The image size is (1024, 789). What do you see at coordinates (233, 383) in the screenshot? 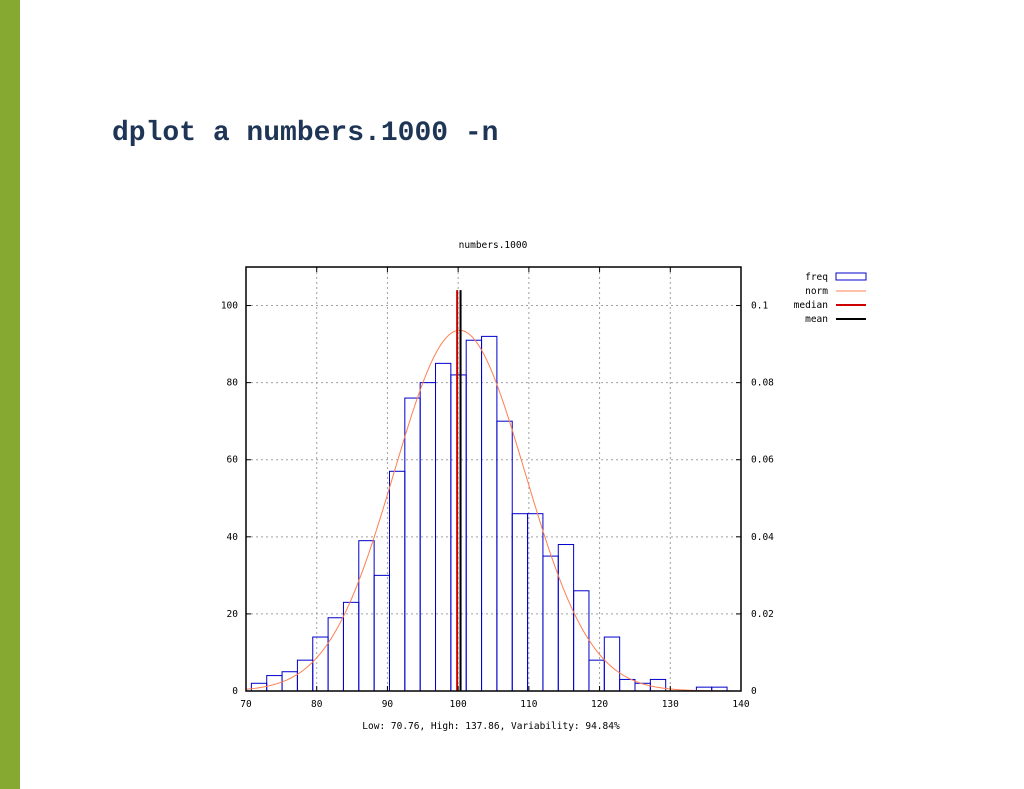
I see `y-tick-label-left: 80` at bounding box center [233, 383].